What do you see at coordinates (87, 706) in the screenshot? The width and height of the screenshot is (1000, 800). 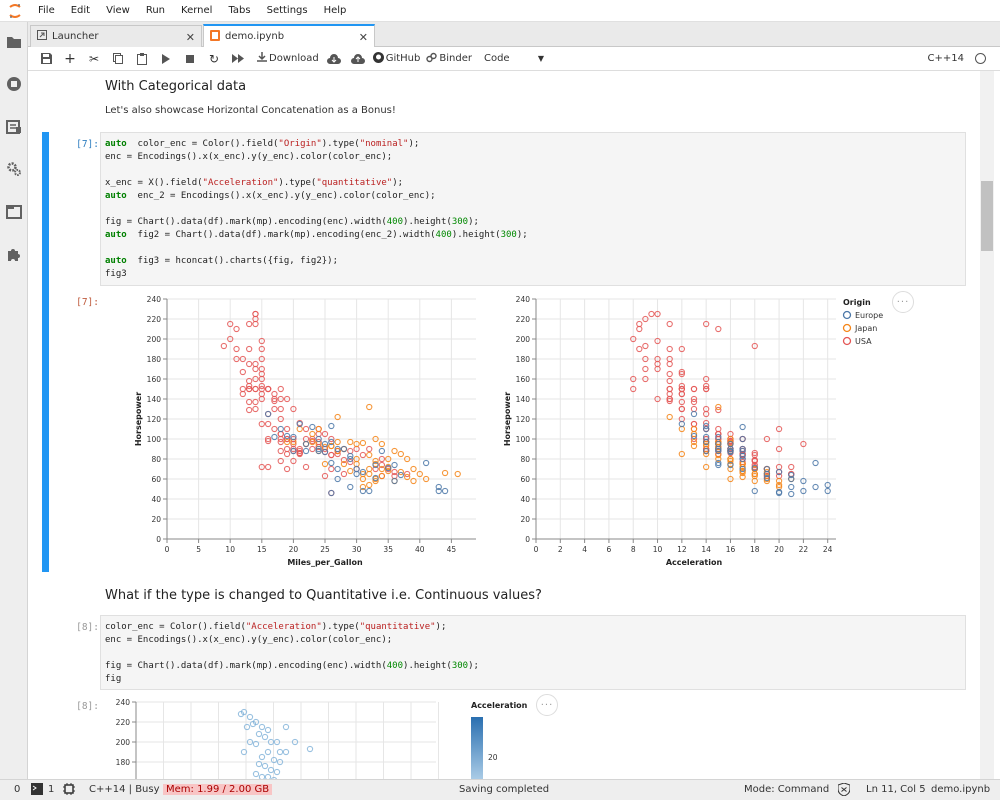 I see `output-prompt: [8]:` at bounding box center [87, 706].